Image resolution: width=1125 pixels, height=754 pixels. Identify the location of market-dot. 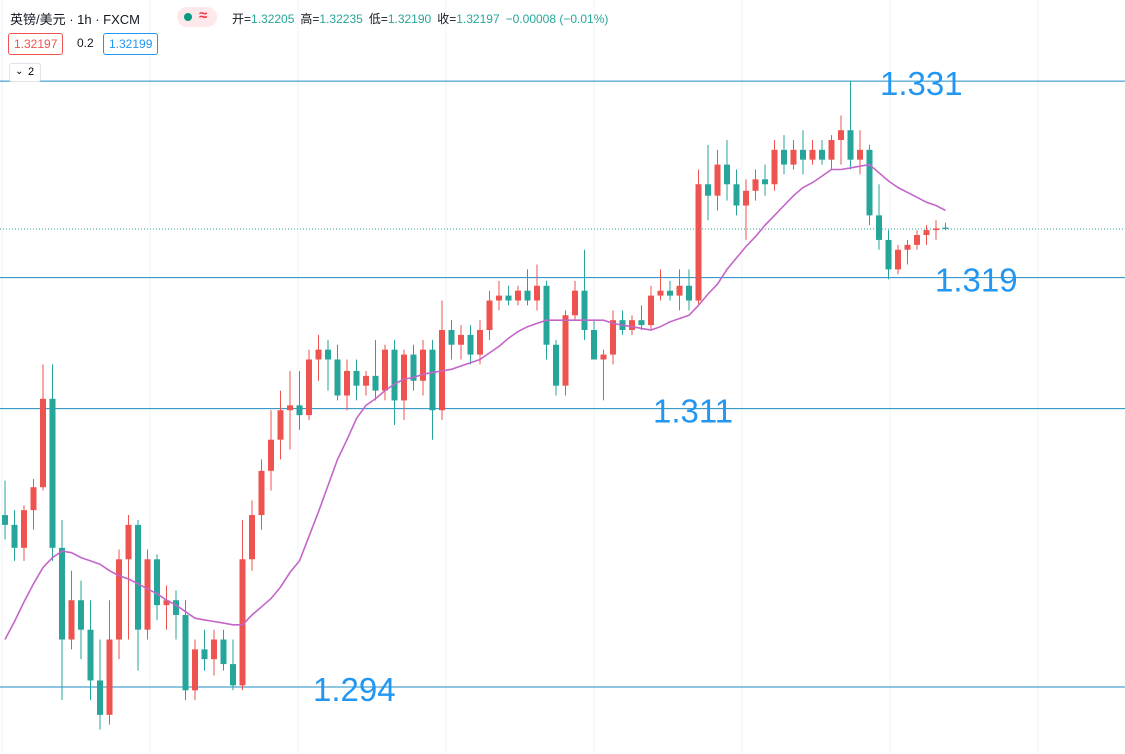
(188, 17).